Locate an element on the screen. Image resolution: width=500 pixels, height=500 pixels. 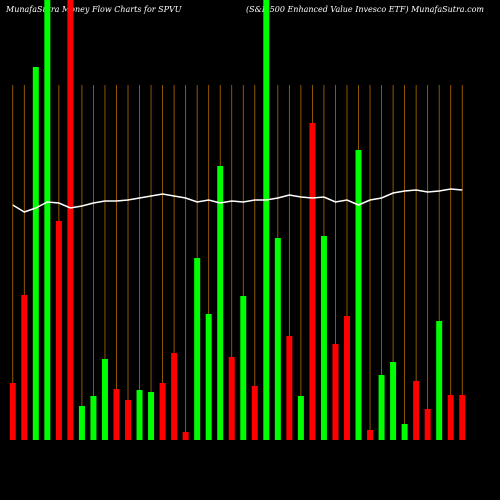
line is located at coordinates (237, 200).